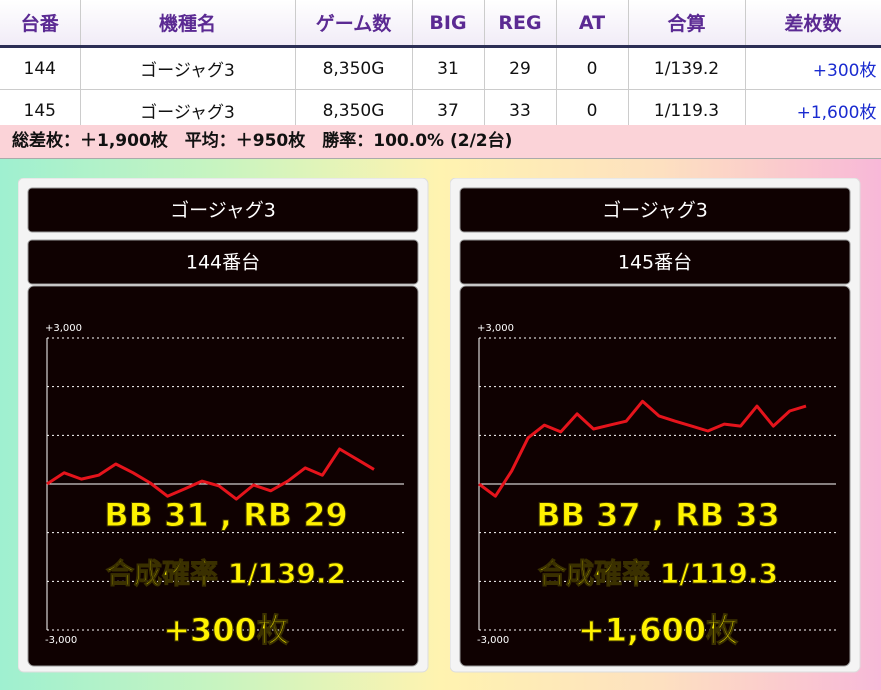 The height and width of the screenshot is (690, 881). I want to click on table-cell: +300枚, so click(813, 68).